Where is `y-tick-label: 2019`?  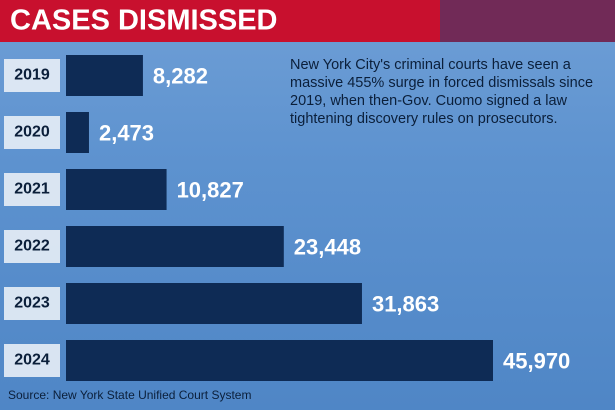 y-tick-label: 2019 is located at coordinates (32, 75).